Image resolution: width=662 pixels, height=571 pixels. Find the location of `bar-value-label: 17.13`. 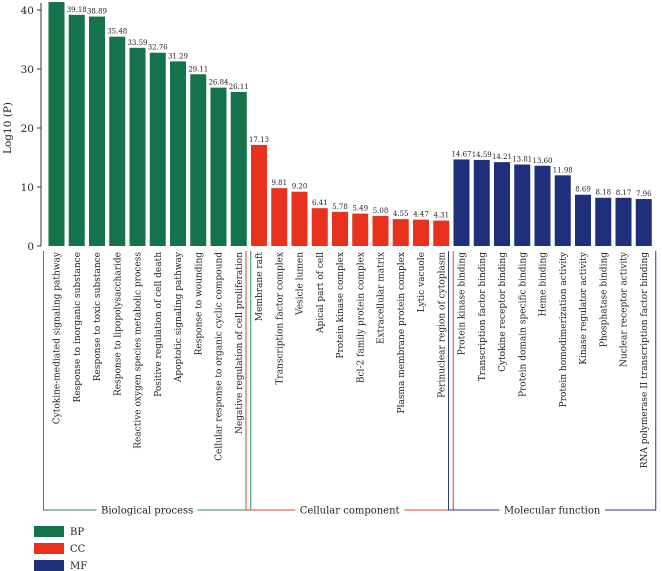

bar-value-label: 17.13 is located at coordinates (259, 140).